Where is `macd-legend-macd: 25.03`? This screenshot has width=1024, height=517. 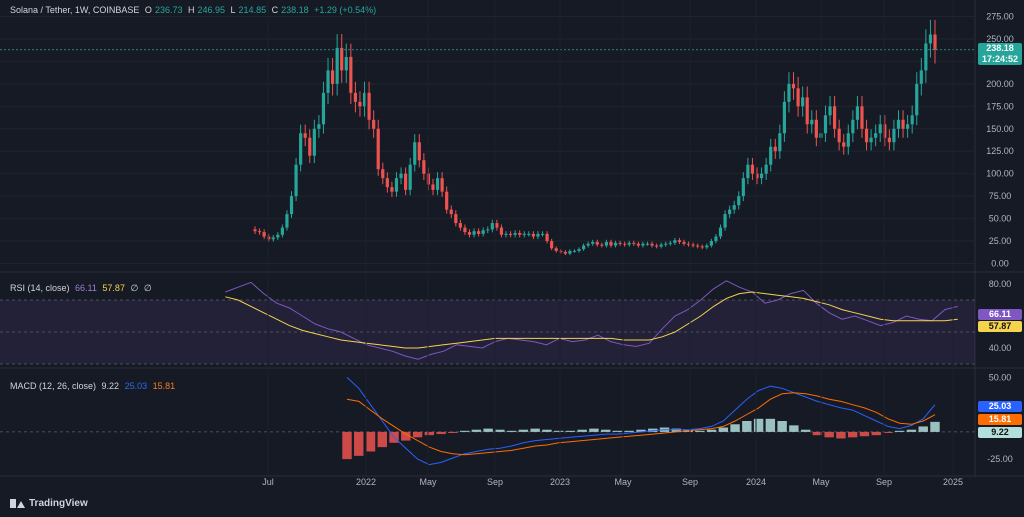
macd-legend-macd: 25.03 is located at coordinates (136, 386).